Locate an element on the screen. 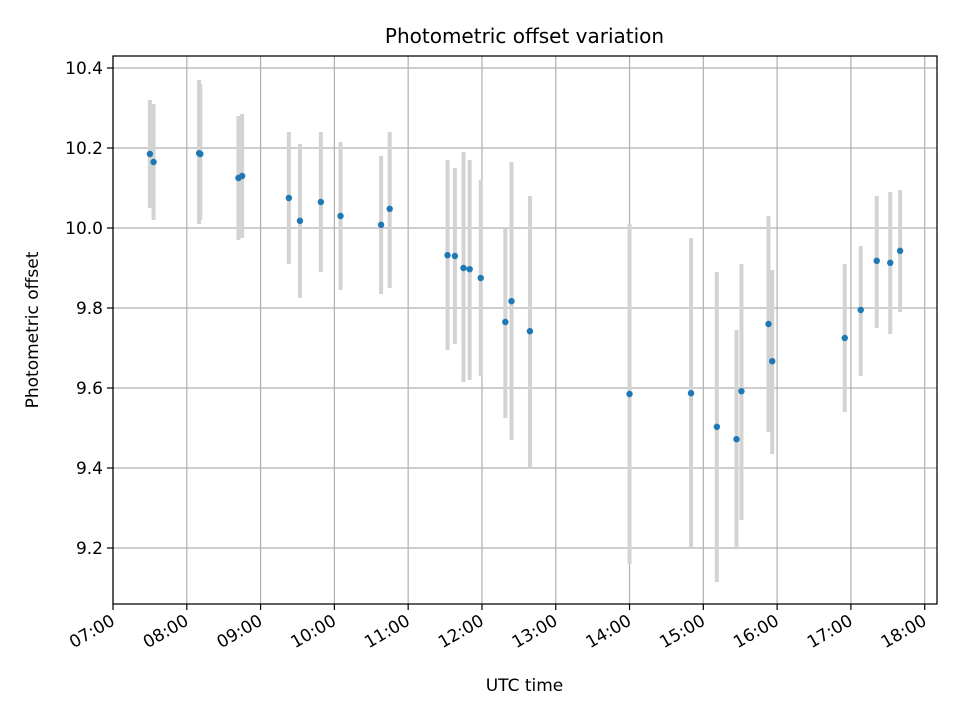  y-tick-label: 9.8 is located at coordinates (89, 309).